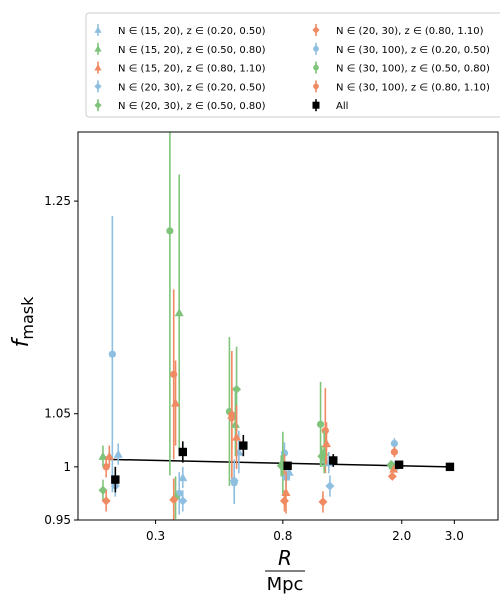  Describe the element at coordinates (57, 414) in the screenshot. I see `y-tick-label: 1.05` at that location.